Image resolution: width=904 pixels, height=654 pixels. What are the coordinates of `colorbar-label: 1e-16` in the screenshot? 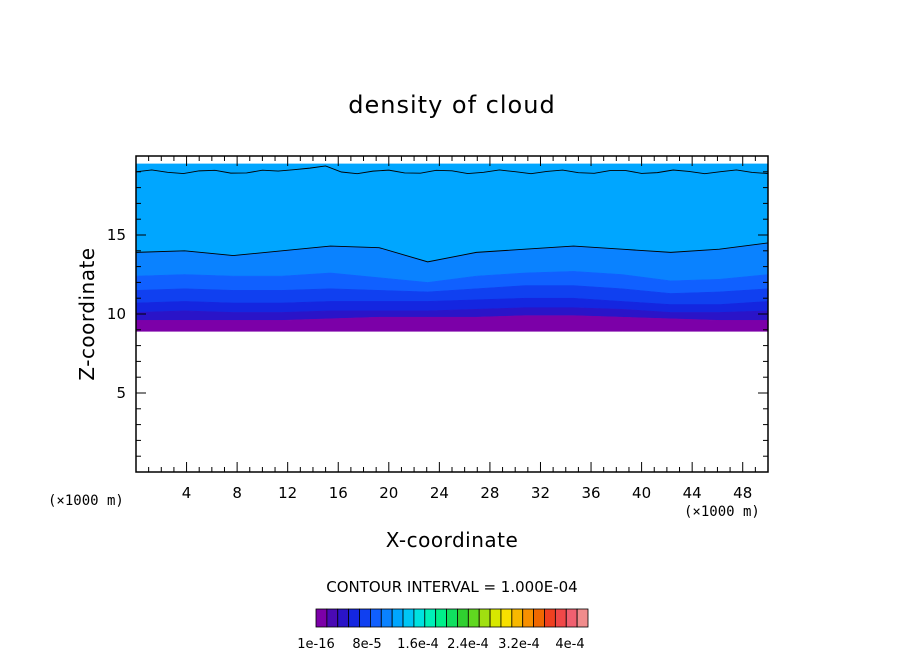 It's located at (316, 644).